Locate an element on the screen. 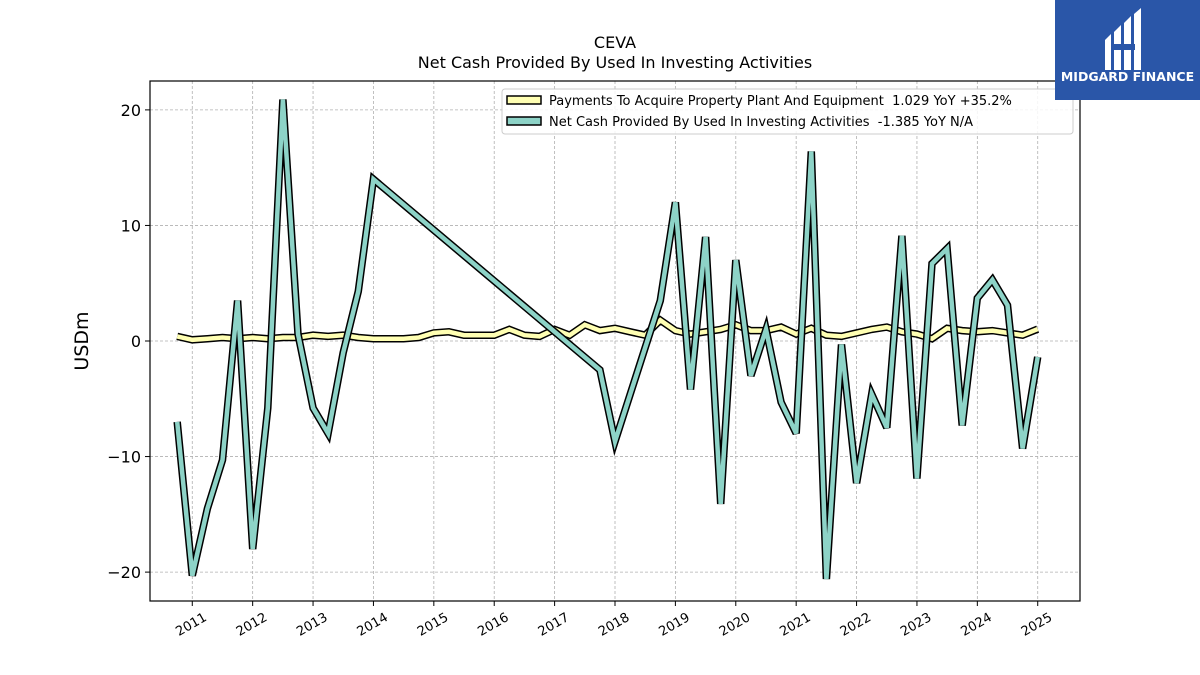 This screenshot has height=675, width=1200. x-tick-label: 2018 is located at coordinates (614, 625).